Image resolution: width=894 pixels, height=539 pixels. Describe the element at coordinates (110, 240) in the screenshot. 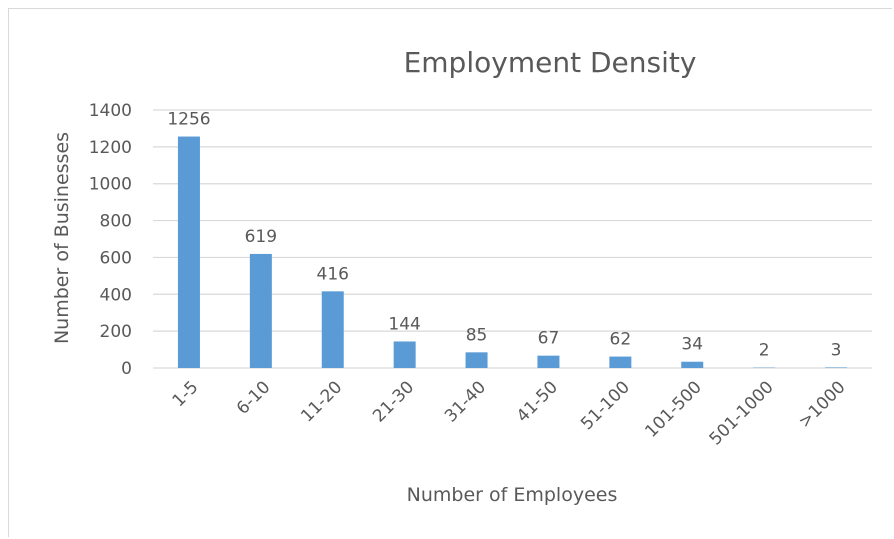

I see `y-tick-labels: 0 200 400 600 800 1000 1200 1400` at that location.